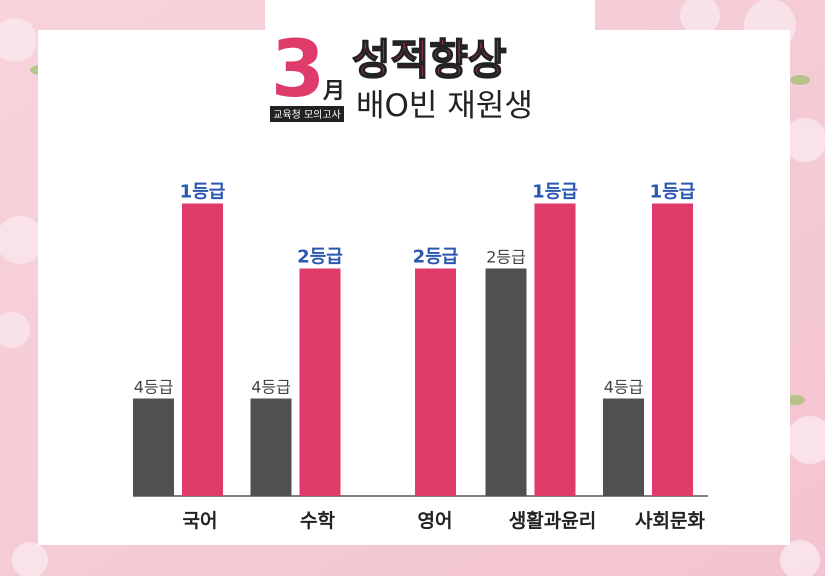  I want to click on x-tick-label: 국어, so click(200, 521).